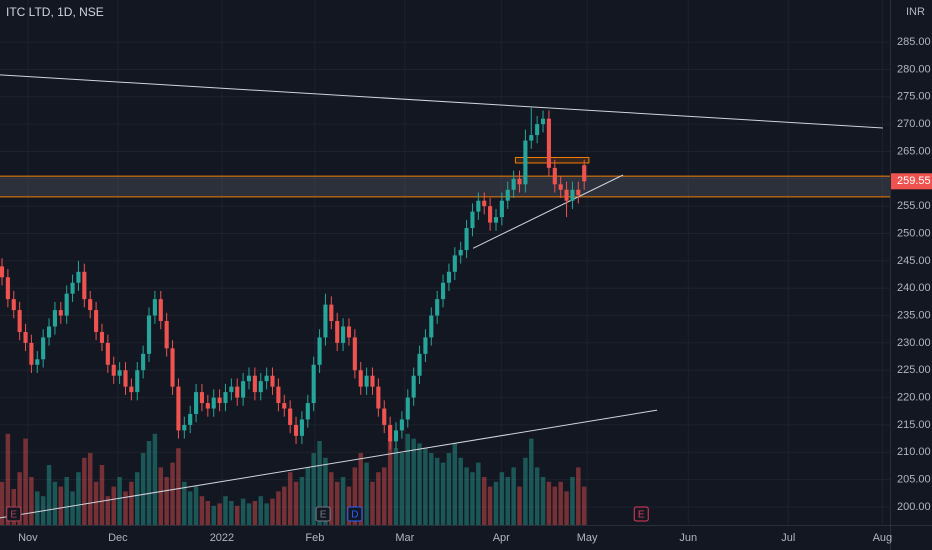 The height and width of the screenshot is (550, 932). I want to click on x-tick-label: May, so click(587, 538).